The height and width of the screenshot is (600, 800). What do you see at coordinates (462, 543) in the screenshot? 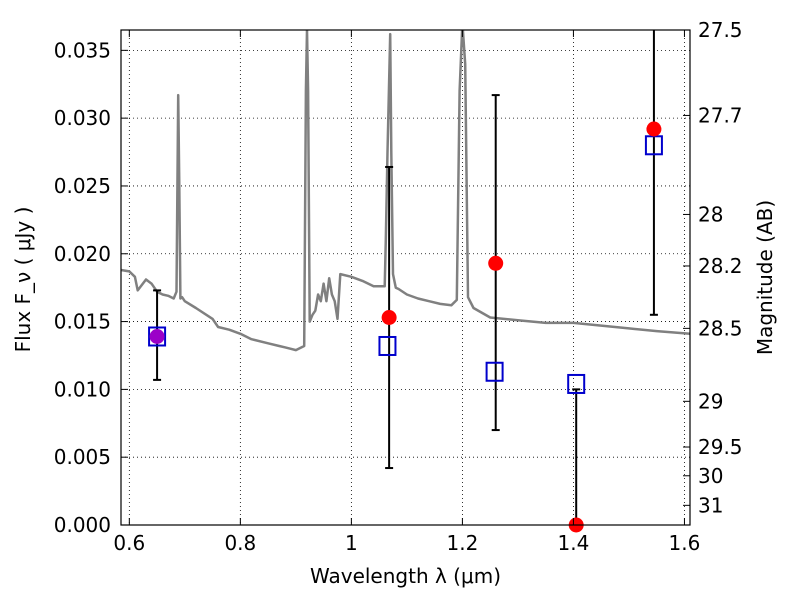
I see `x-tick-label: 1.2` at bounding box center [462, 543].